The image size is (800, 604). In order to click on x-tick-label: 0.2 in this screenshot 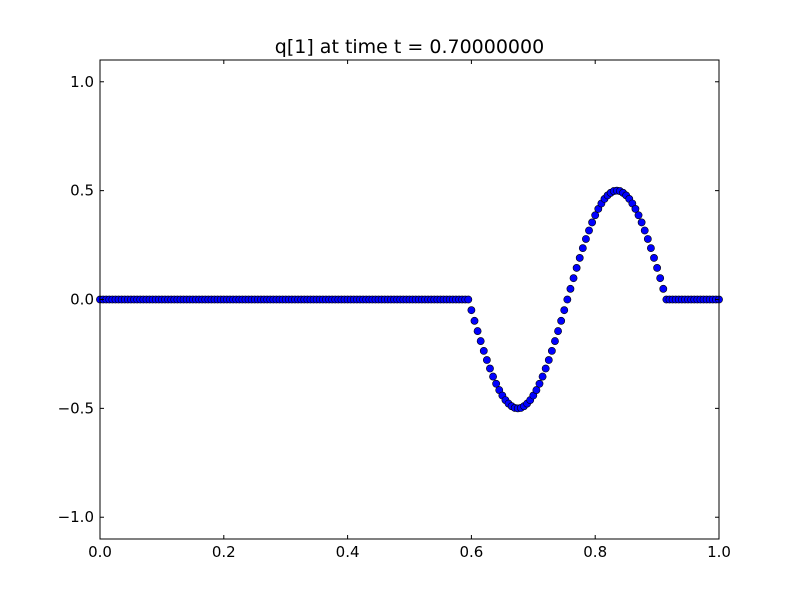, I will do `click(224, 552)`.